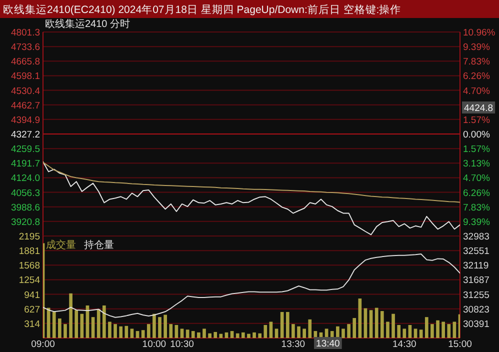 This screenshot has width=499, height=352. Describe the element at coordinates (479, 33) in the screenshot. I see `y2-tick-label: 10.96%` at that location.